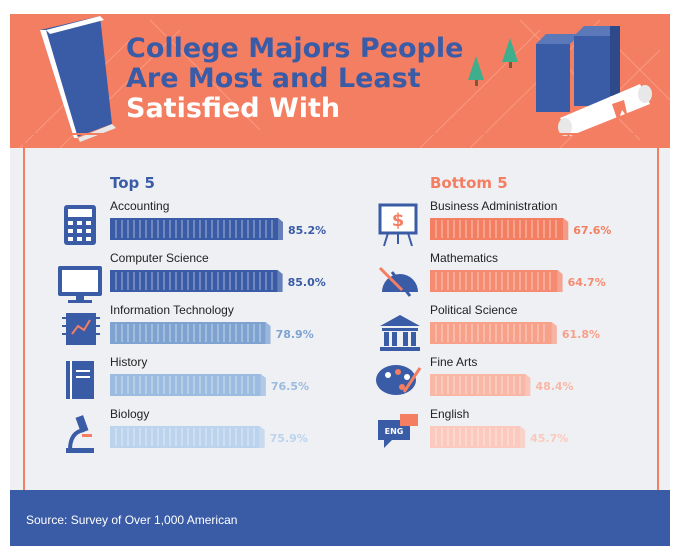  What do you see at coordinates (587, 282) in the screenshot?
I see `bottom-value-label: 64.7%` at bounding box center [587, 282].